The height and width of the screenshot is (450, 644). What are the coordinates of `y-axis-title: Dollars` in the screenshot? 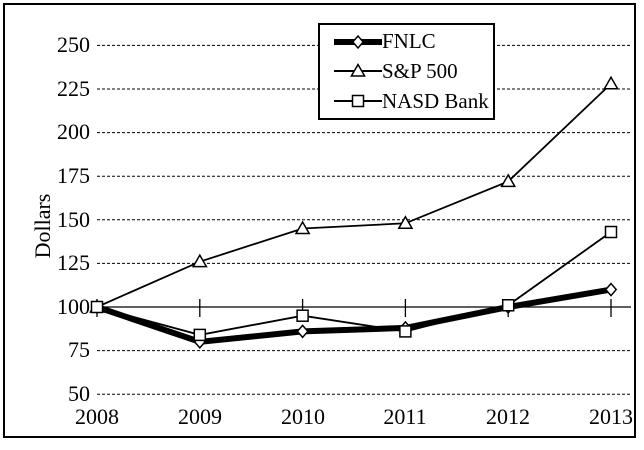 It's located at (42, 226).